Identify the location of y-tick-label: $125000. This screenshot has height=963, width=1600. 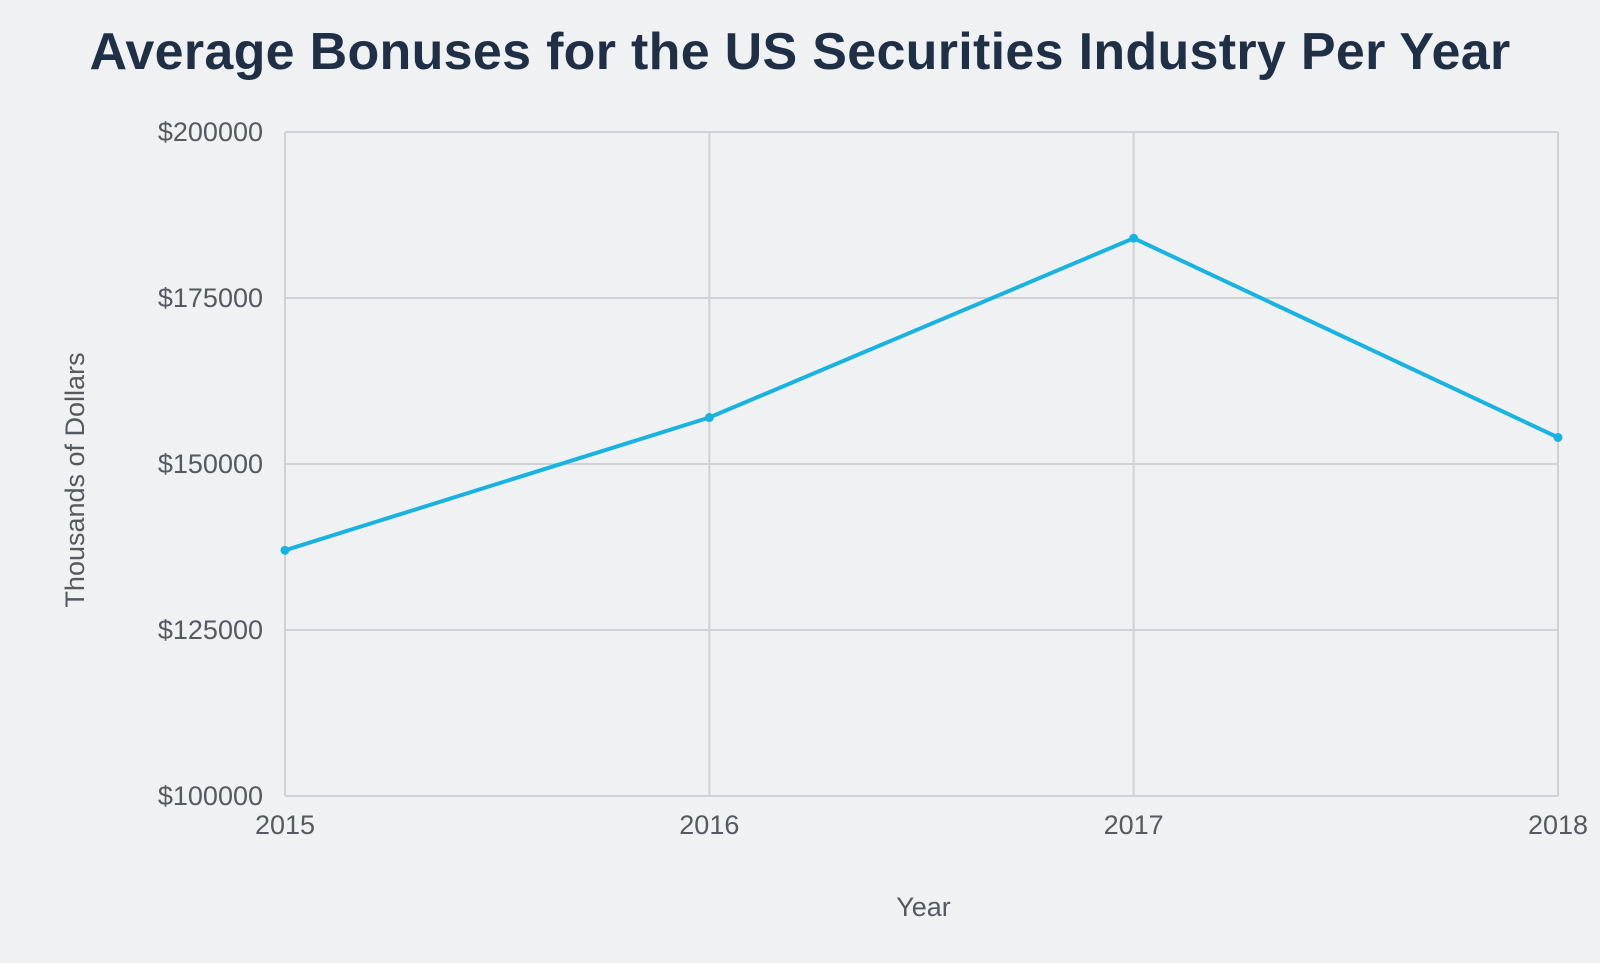
(210, 630).